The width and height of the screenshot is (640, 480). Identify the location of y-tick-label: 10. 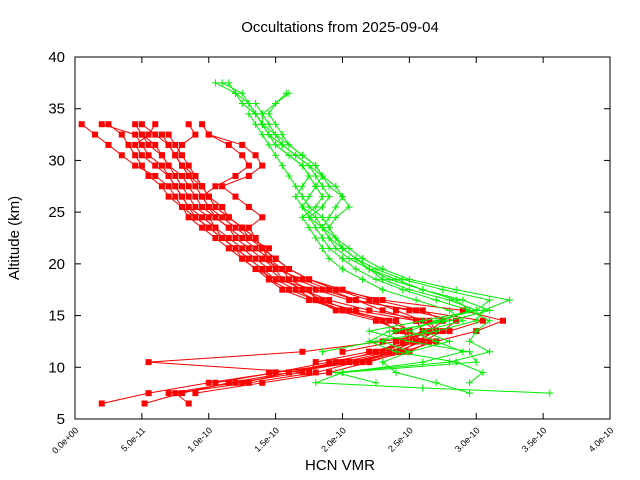
(56, 367).